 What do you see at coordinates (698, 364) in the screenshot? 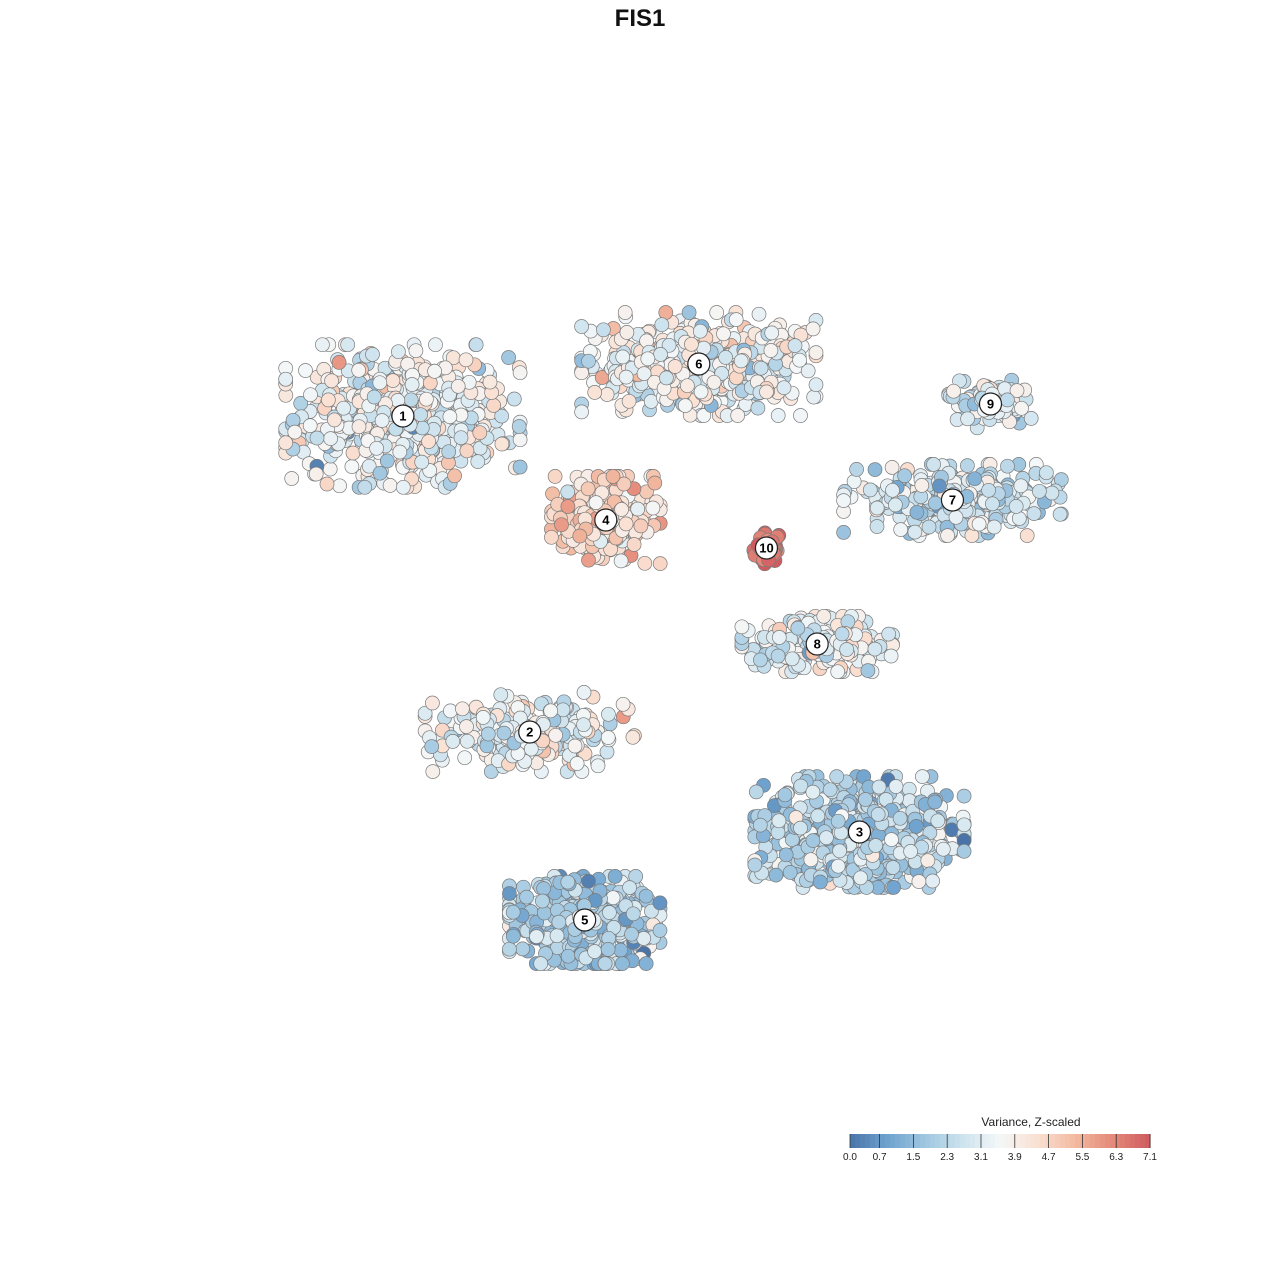
I see `cluster-label-text: 6` at bounding box center [698, 364].